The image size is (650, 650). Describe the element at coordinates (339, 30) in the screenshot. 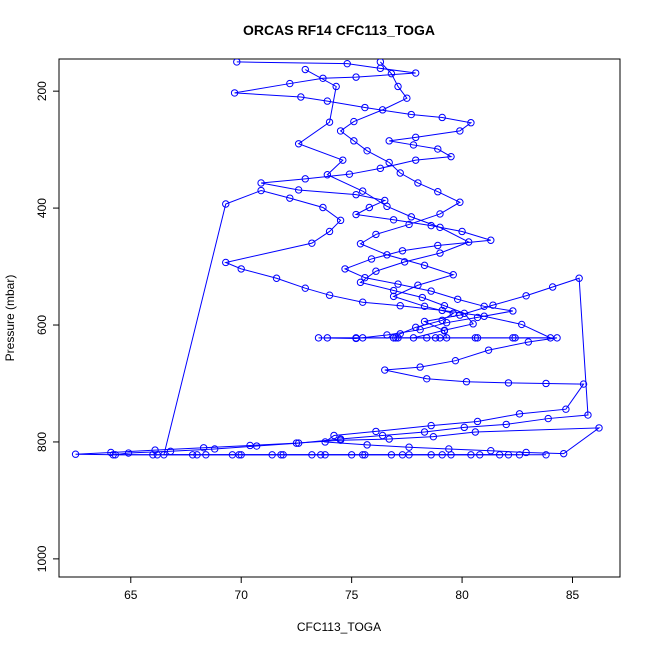

I see `chart-title: ORCAS RF14 CFC113_TOGA` at that location.